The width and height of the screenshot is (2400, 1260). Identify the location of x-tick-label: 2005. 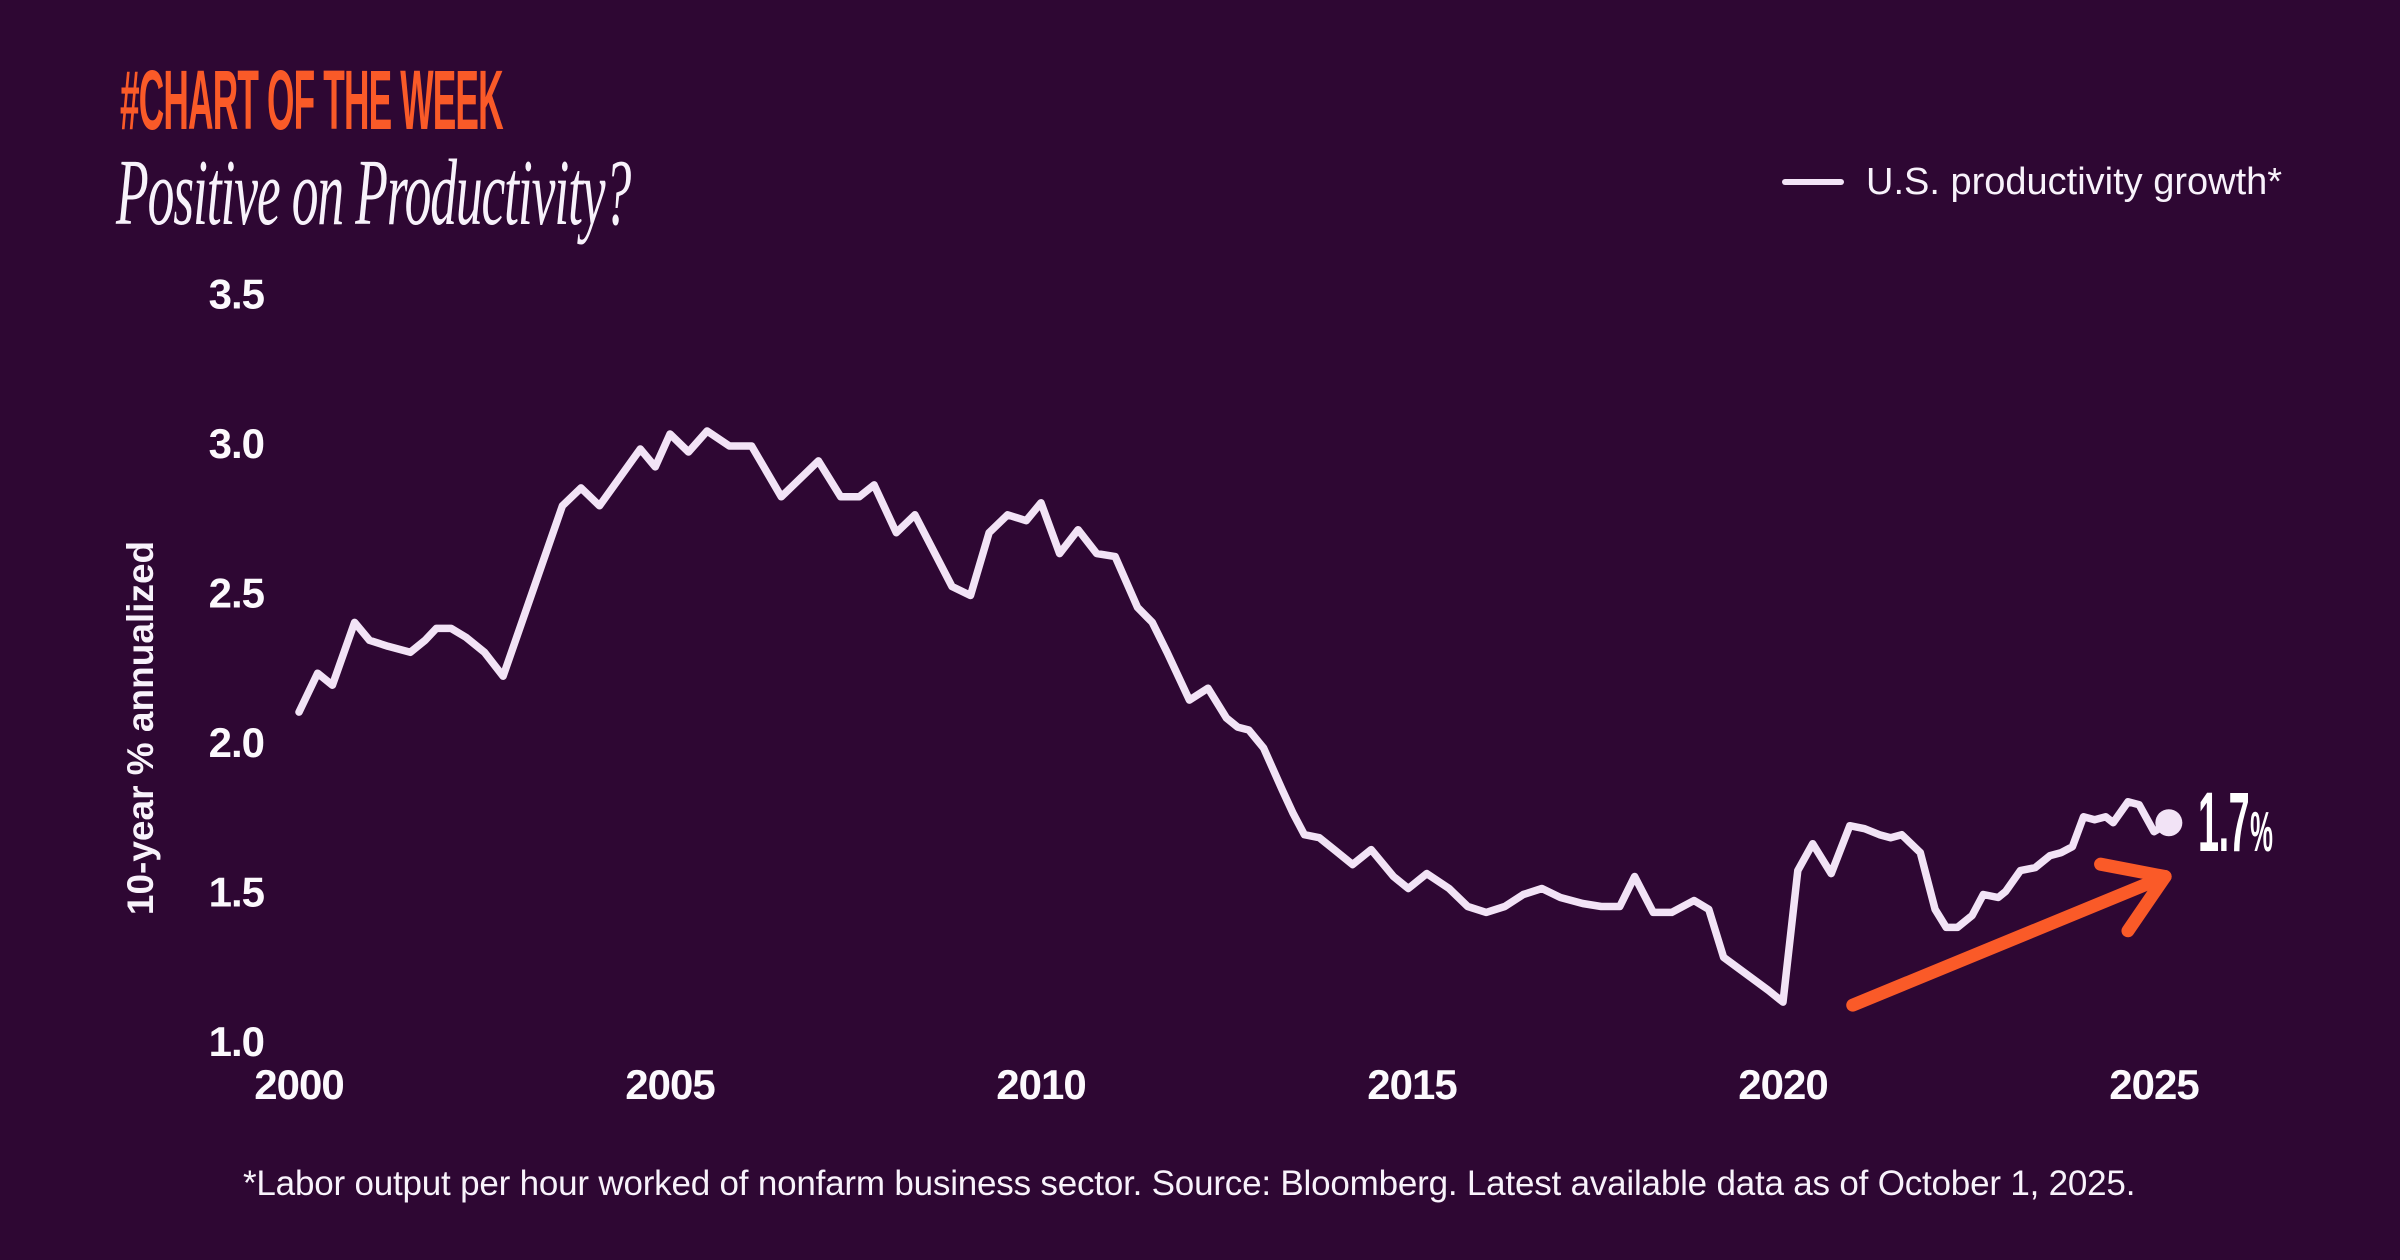
(670, 1084).